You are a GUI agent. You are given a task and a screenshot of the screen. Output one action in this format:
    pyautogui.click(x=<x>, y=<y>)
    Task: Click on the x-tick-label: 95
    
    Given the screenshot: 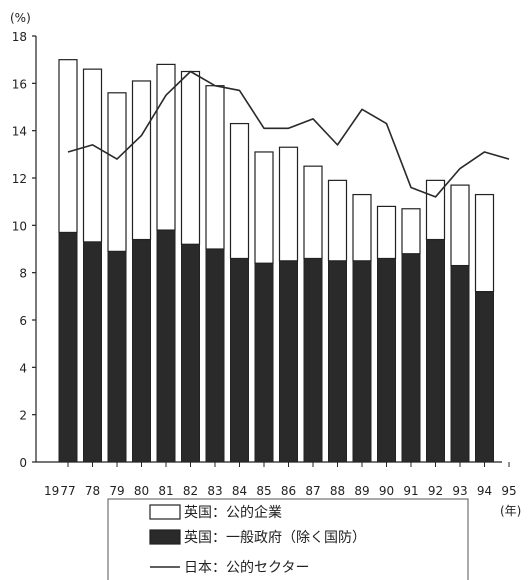 What is the action you would take?
    pyautogui.click(x=508, y=491)
    